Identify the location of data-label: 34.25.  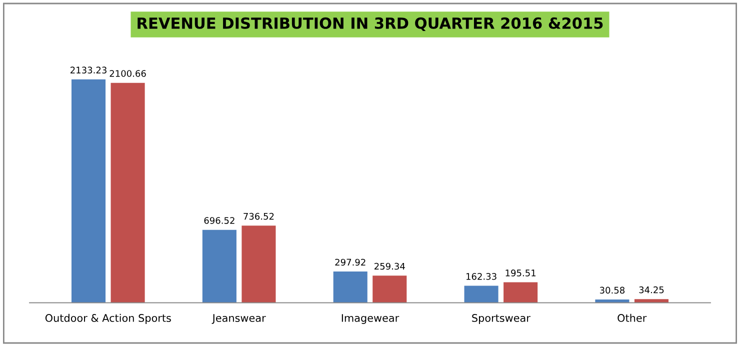
(651, 290).